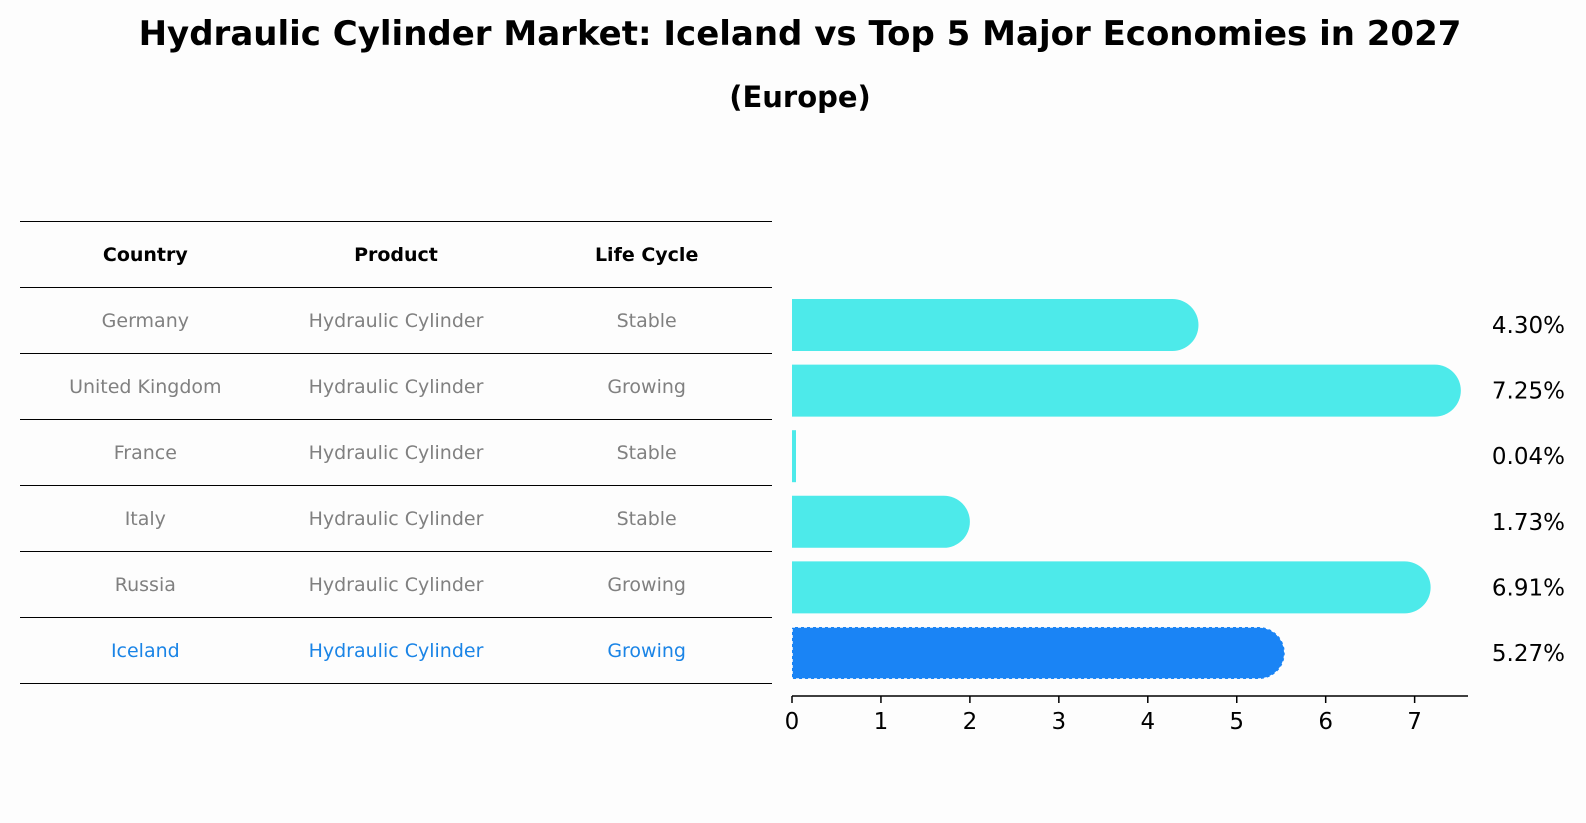 The width and height of the screenshot is (1586, 823). Describe the element at coordinates (1528, 392) in the screenshot. I see `bar-value-label: 7.25%` at that location.